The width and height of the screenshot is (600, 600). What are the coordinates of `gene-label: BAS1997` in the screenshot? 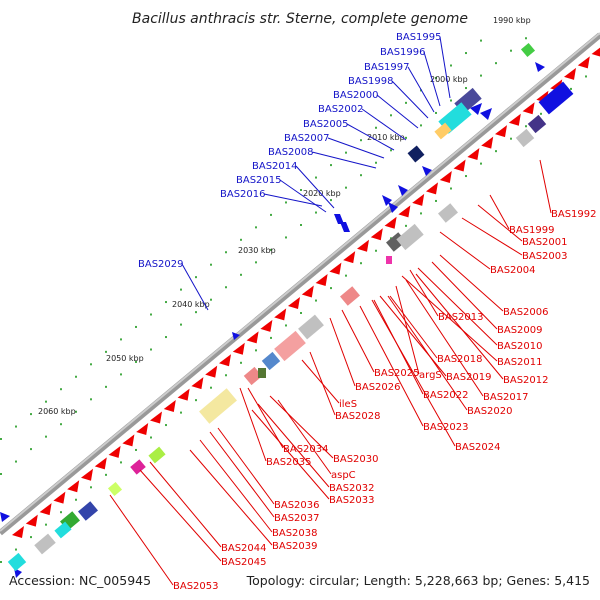 It's located at (387, 67).